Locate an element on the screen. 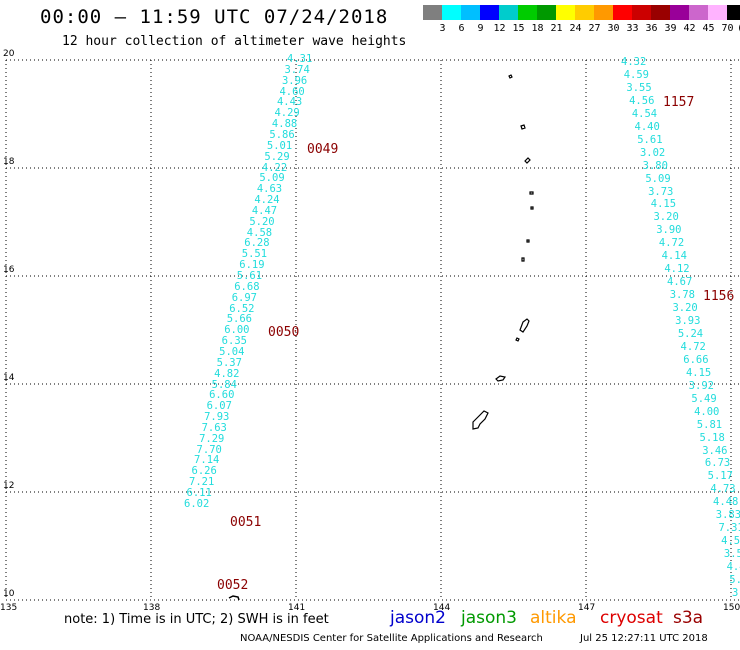  wave-height-value: 6.66 is located at coordinates (696, 359).